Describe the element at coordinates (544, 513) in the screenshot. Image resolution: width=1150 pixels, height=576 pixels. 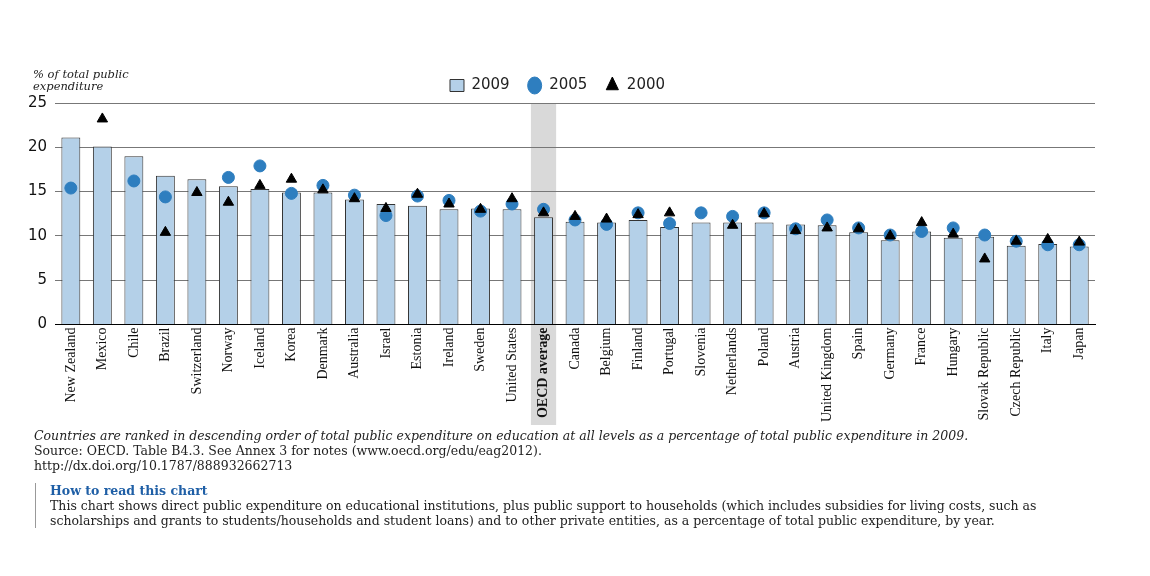
I see `text: This chart shows direct public expenditure on educational institutions, plus public support to households (which includes subsidies for living costs, such as scholarships and grants to students/households and student loans) and to other private entities, as a percentage of total public expenditure, by year.` at that location.